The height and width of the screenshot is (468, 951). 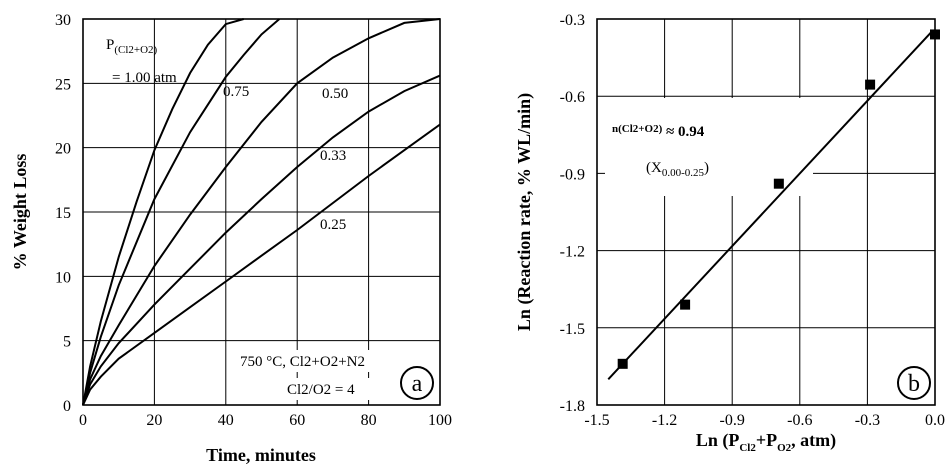 I want to click on panel-a-x-ticks: 0 20 40 60 80 100, so click(x=265, y=420).